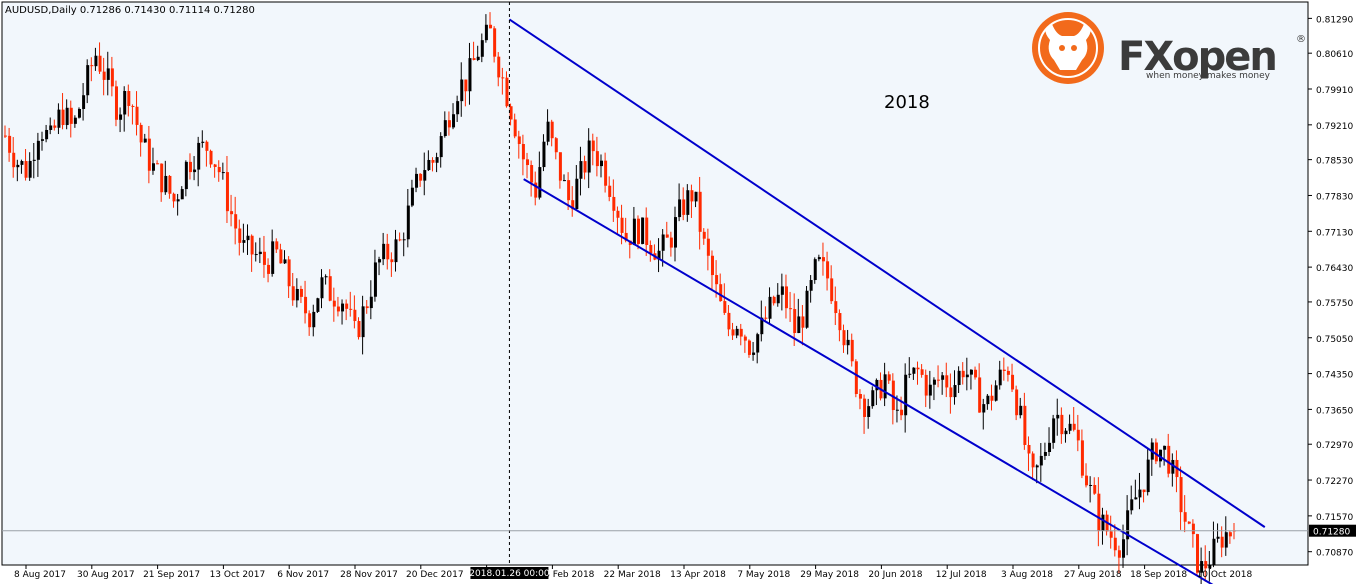 This screenshot has width=1358, height=588. Describe the element at coordinates (1334, 20) in the screenshot. I see `y-tick-label: 0.81290` at that location.